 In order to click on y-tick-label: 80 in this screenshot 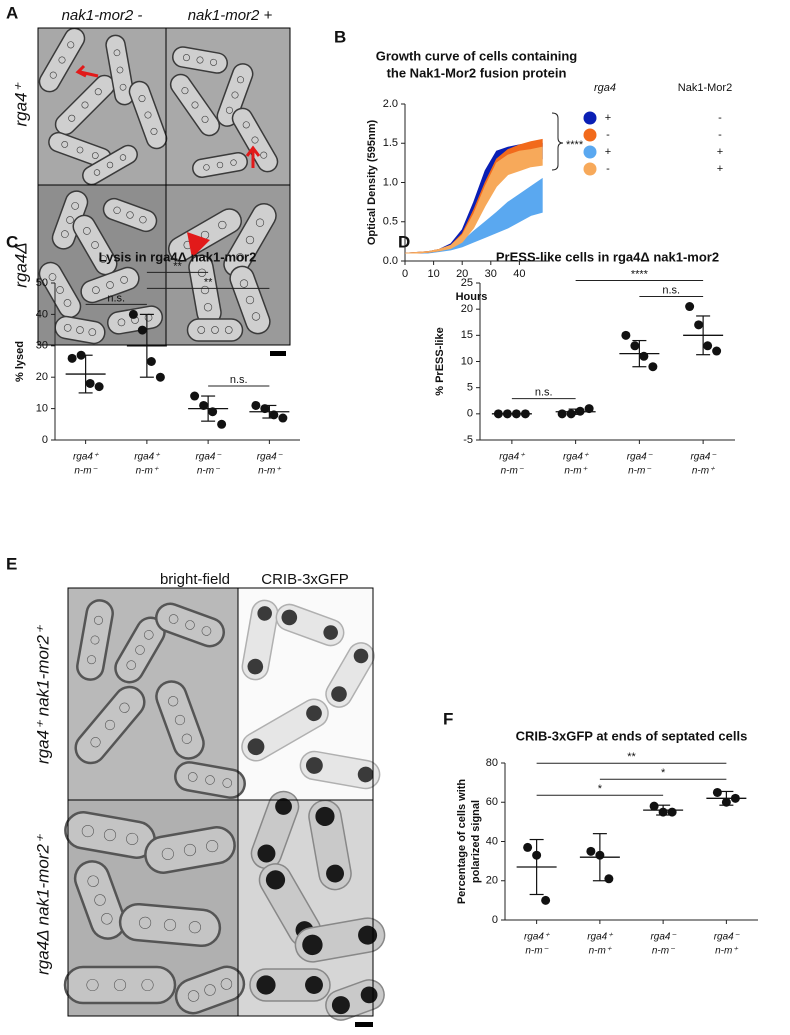, I will do `click(492, 763)`.